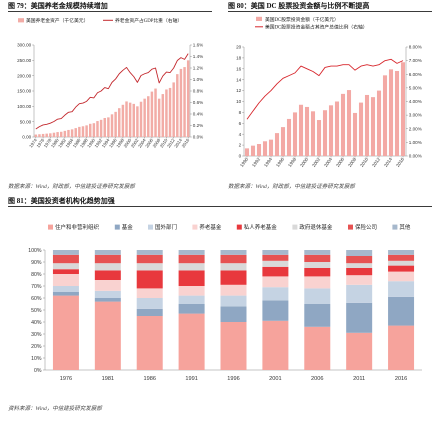  I want to click on fig80-bar-1992, so click(259, 150).